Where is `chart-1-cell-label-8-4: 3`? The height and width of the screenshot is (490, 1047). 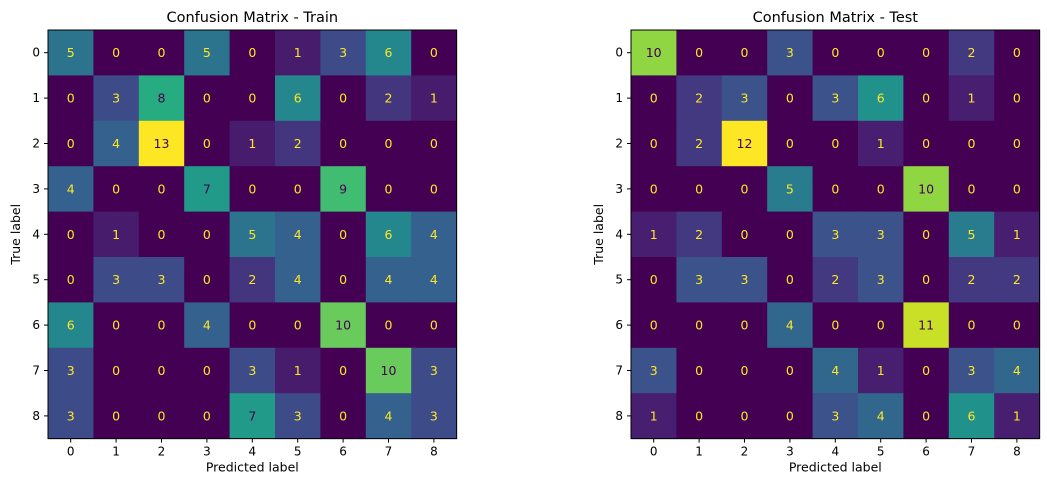
chart-1-cell-label-8-4: 3 is located at coordinates (835, 415).